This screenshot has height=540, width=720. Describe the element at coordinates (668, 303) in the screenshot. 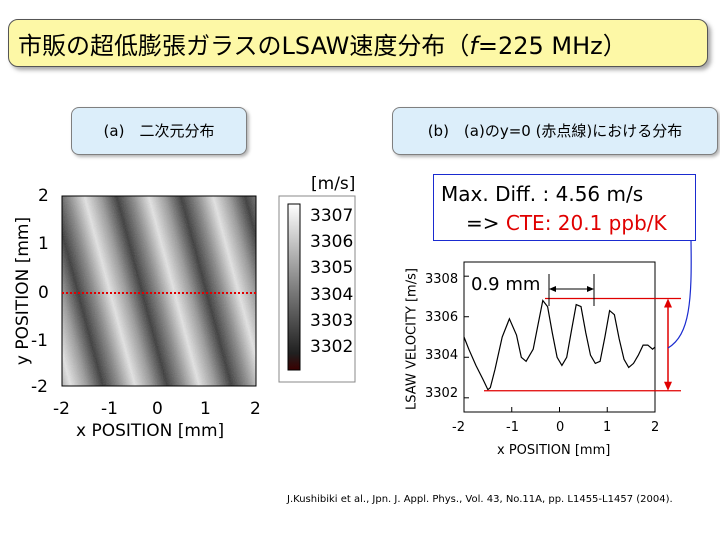

I see `max-diff-arrowhead-top` at that location.